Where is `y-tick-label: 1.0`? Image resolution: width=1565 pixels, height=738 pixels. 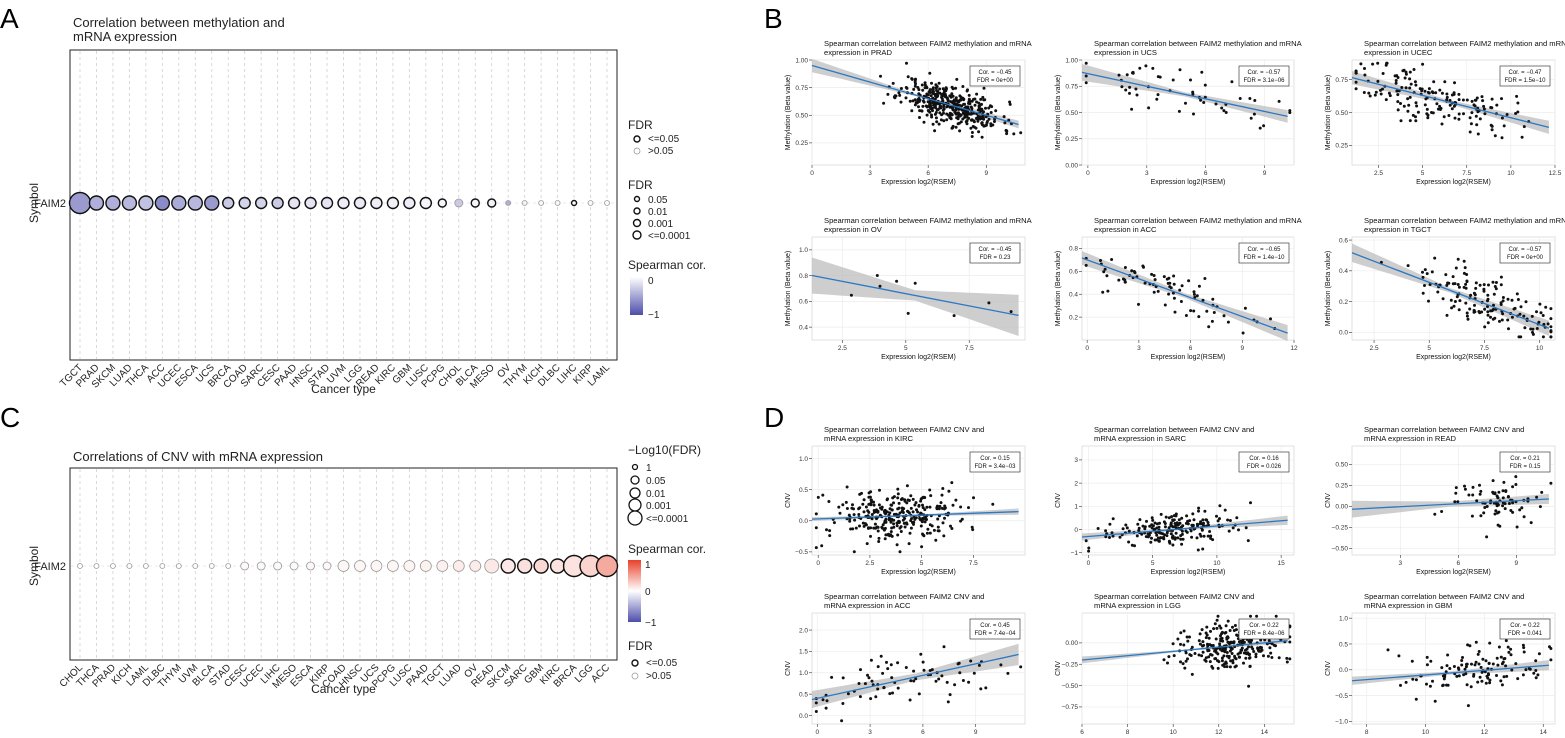
y-tick-label: 1.0 is located at coordinates (803, 250).